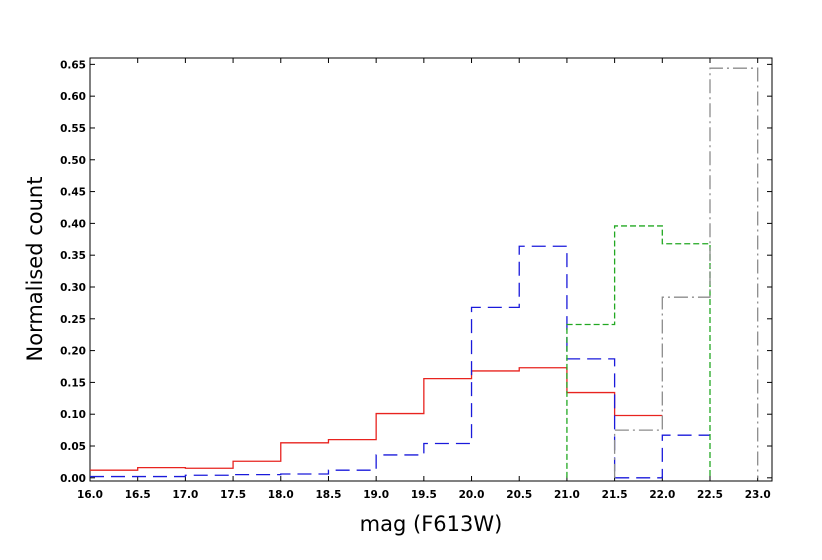 The height and width of the screenshot is (560, 822). I want to click on y-tick-label: 0.35, so click(73, 256).